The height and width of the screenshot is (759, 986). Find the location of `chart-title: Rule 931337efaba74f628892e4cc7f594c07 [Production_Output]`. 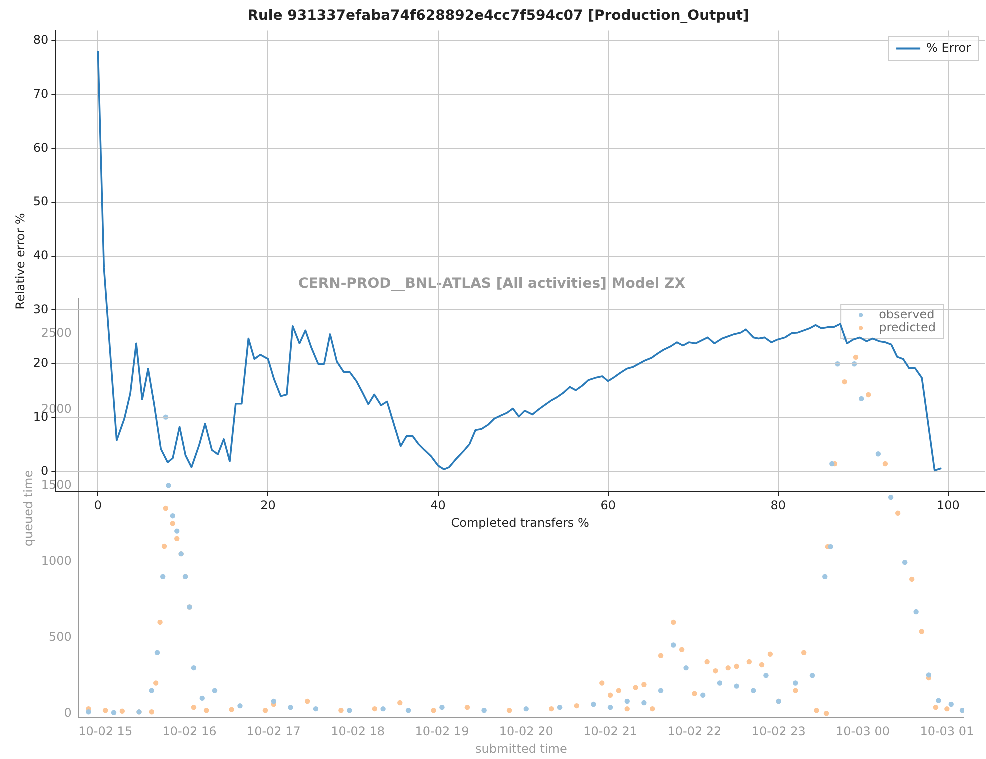

chart-title: Rule 931337efaba74f628892e4cc7f594c07 [Production_Output] is located at coordinates (499, 16).